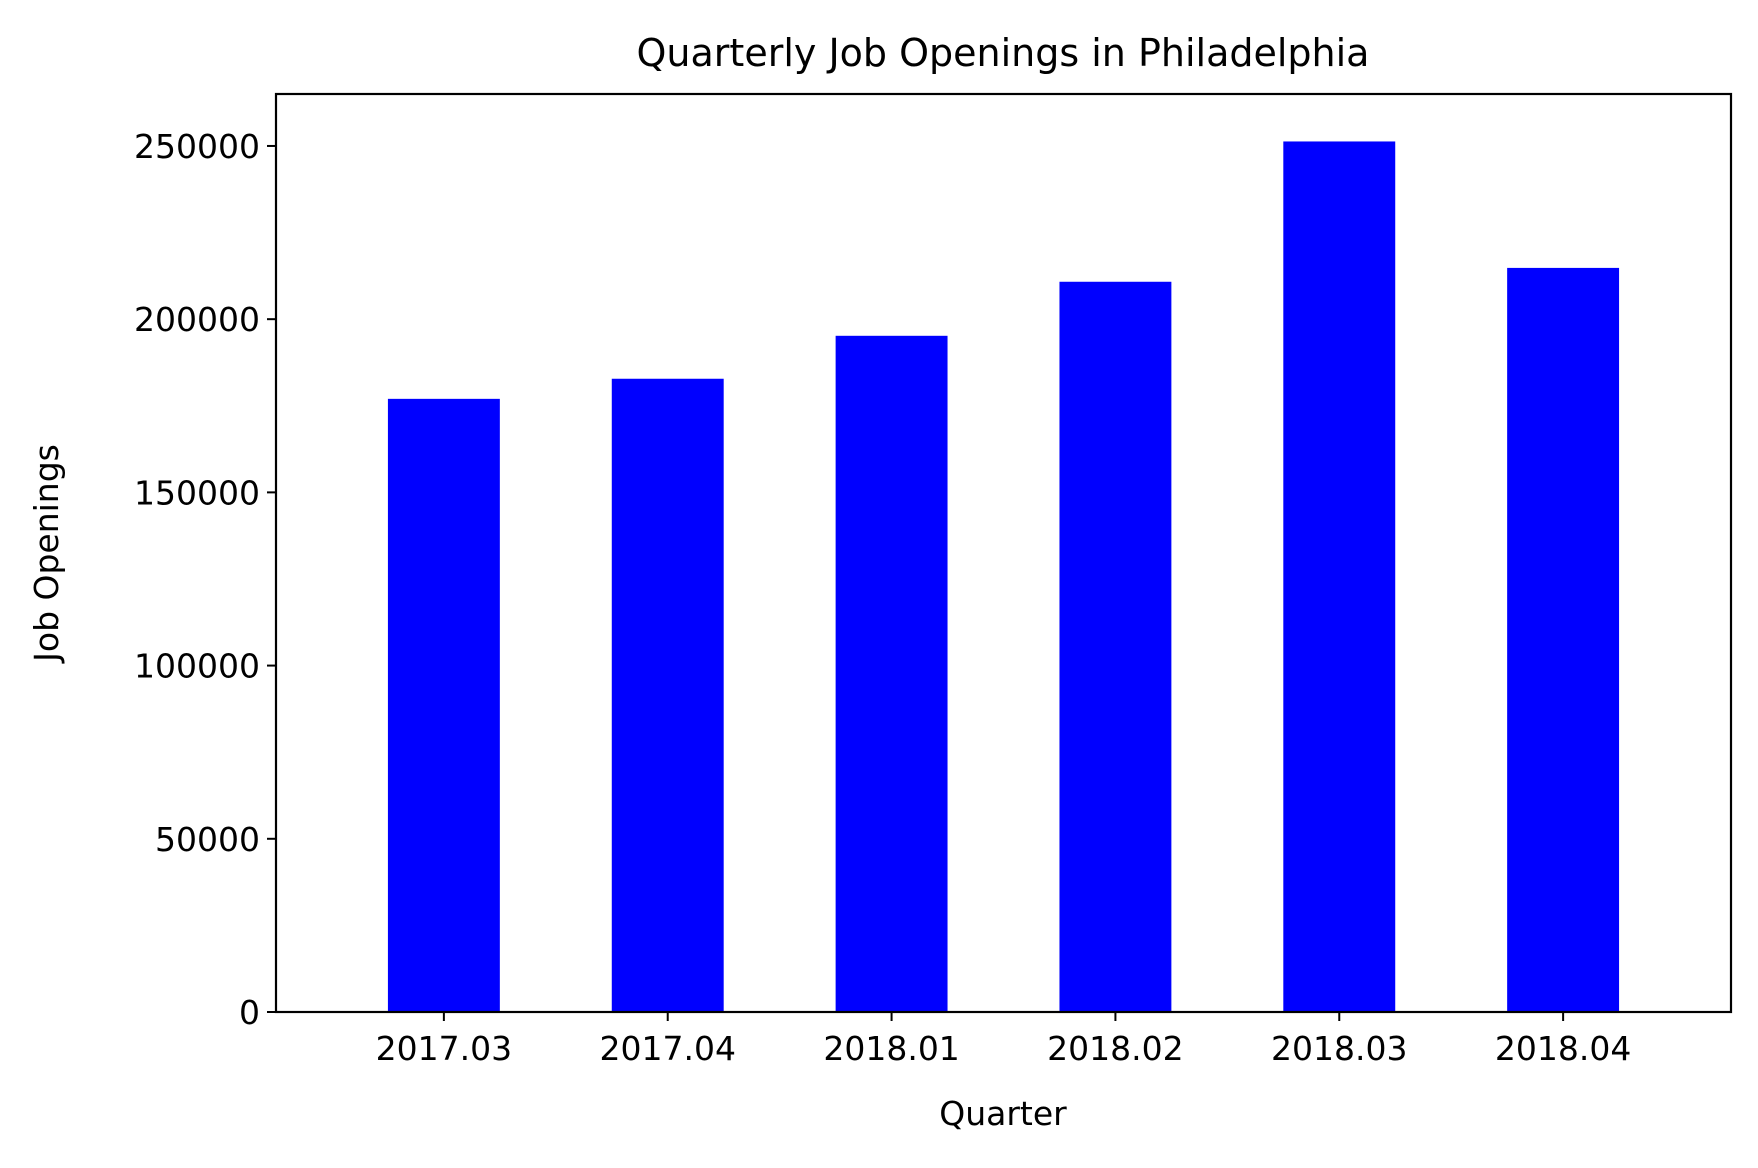  What do you see at coordinates (205, 579) in the screenshot?
I see `y-axis: 0 50000 100000 150000 200000 250000` at bounding box center [205, 579].